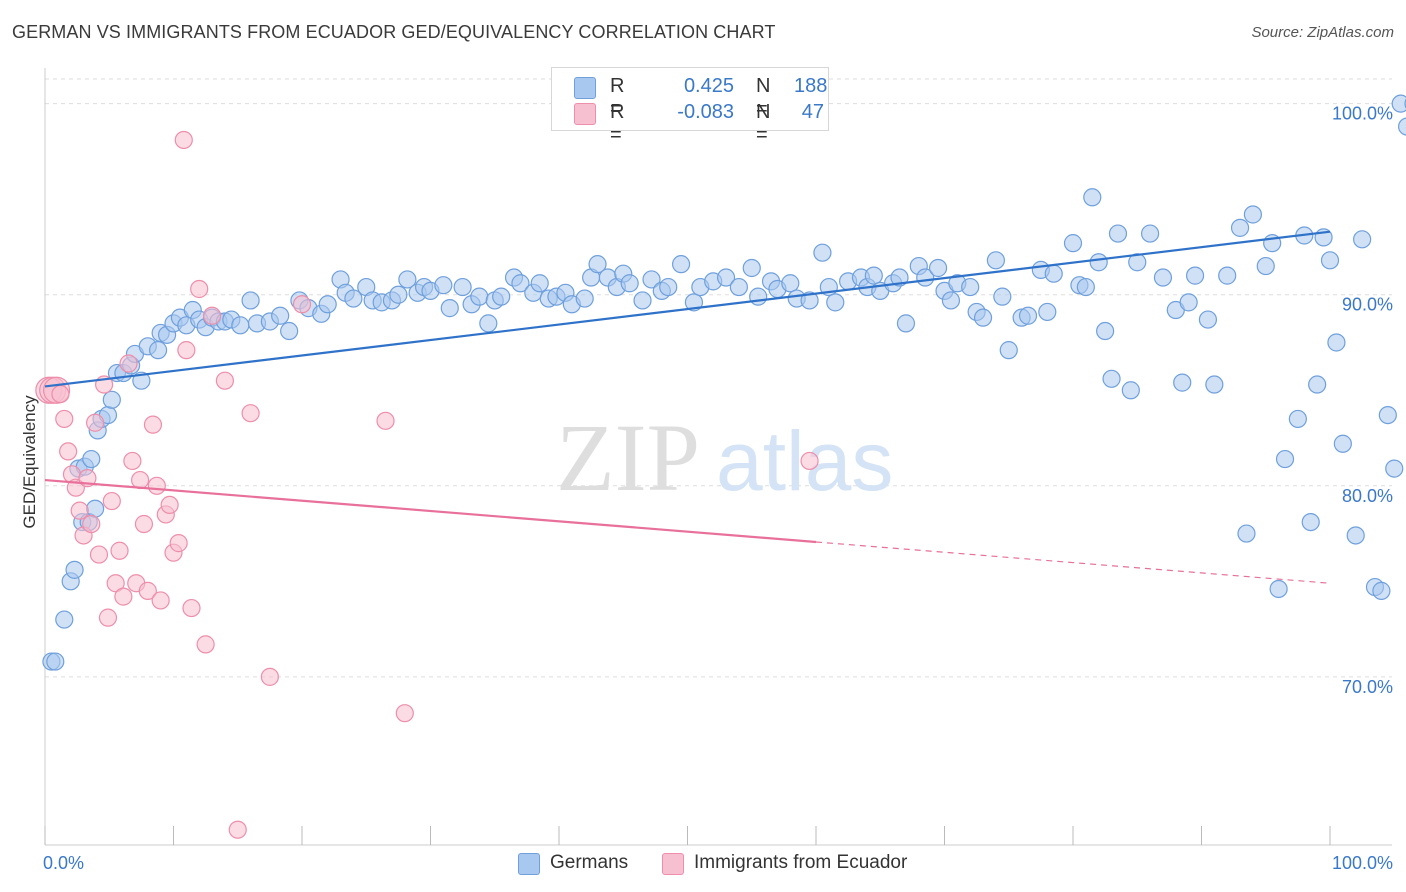  I want to click on stats-legend: R = 0.425 N = 188 R = -0.083 N = 47, so click(690, 106).